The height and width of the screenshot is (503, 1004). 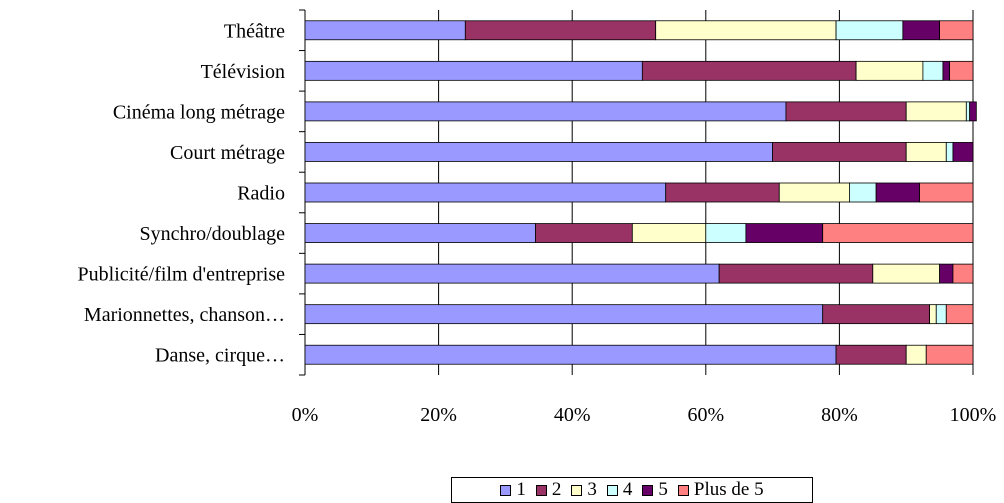 What do you see at coordinates (572, 415) in the screenshot?
I see `x-tick-label: 40%` at bounding box center [572, 415].